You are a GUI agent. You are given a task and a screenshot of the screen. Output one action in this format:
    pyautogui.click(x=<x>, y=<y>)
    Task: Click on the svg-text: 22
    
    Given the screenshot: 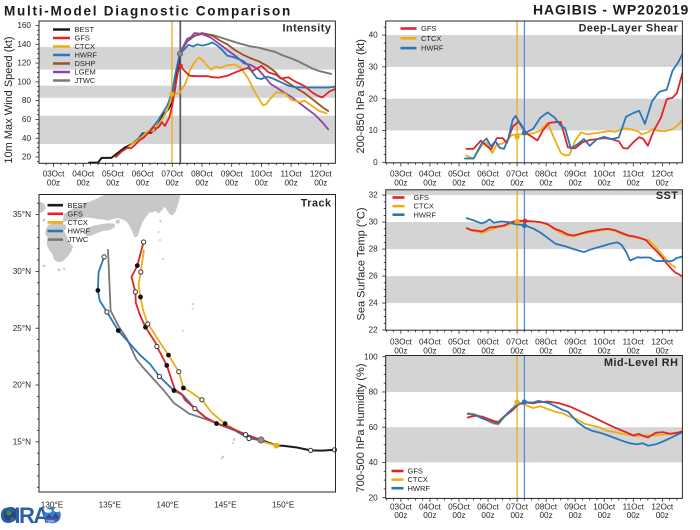 What is the action you would take?
    pyautogui.click(x=374, y=330)
    